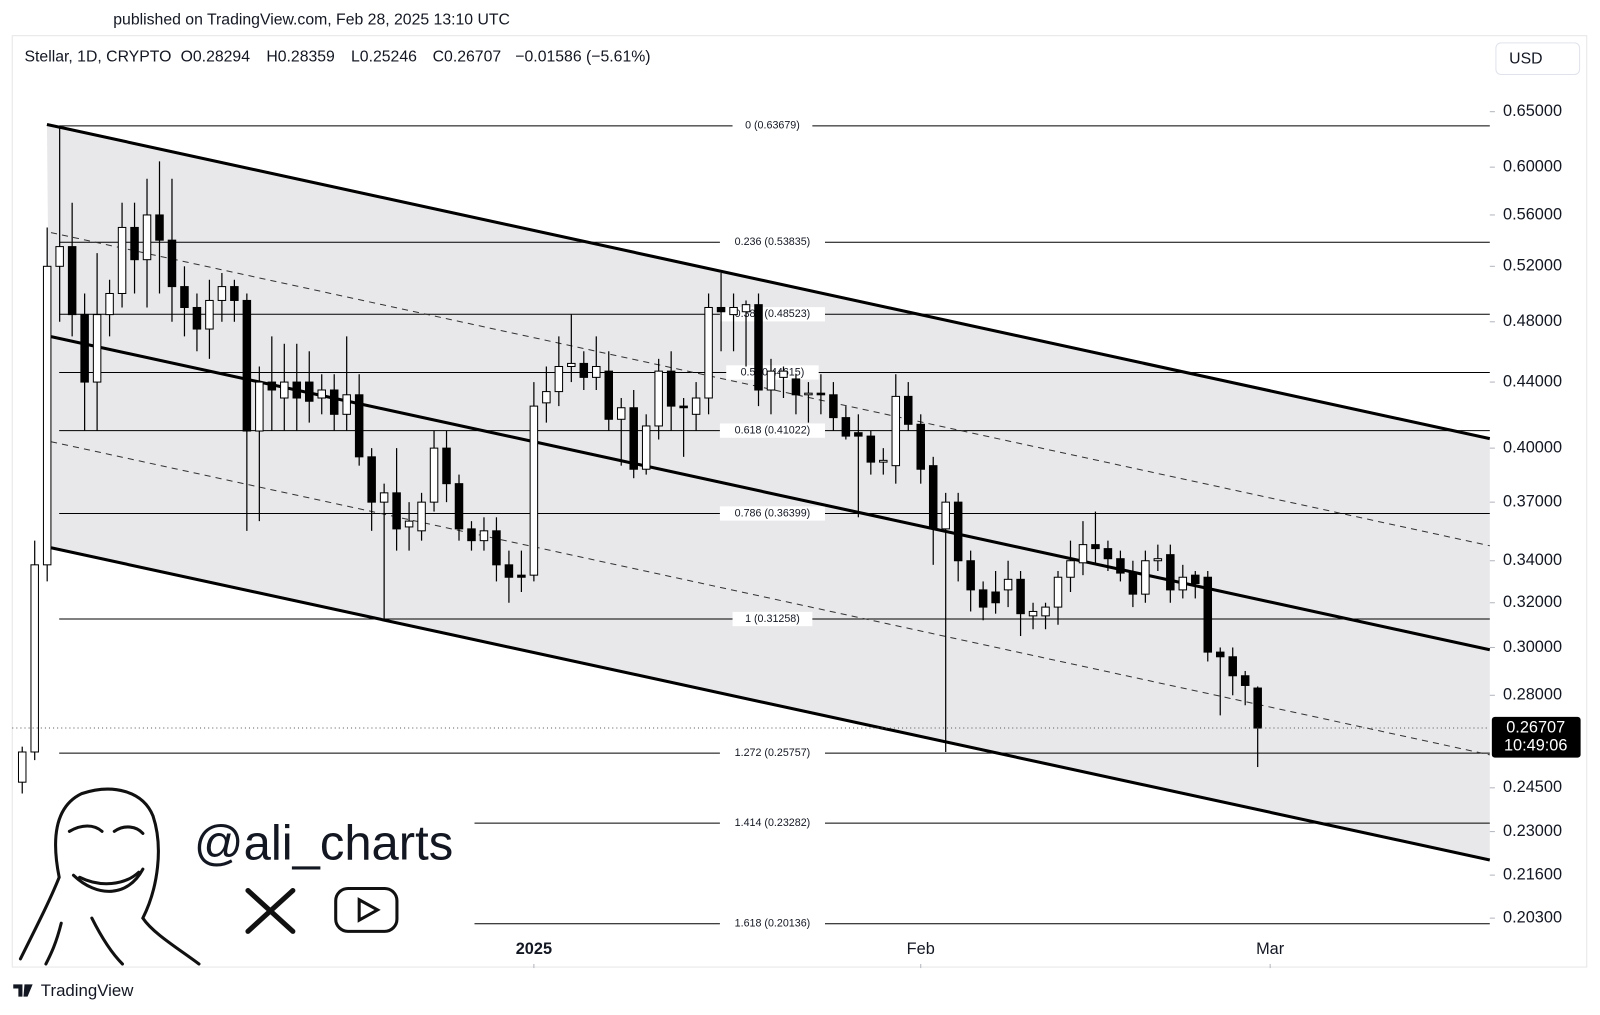 This screenshot has height=1015, width=1600. What do you see at coordinates (773, 823) in the screenshot?
I see `fib-label: 1.414 (0.23282)` at bounding box center [773, 823].